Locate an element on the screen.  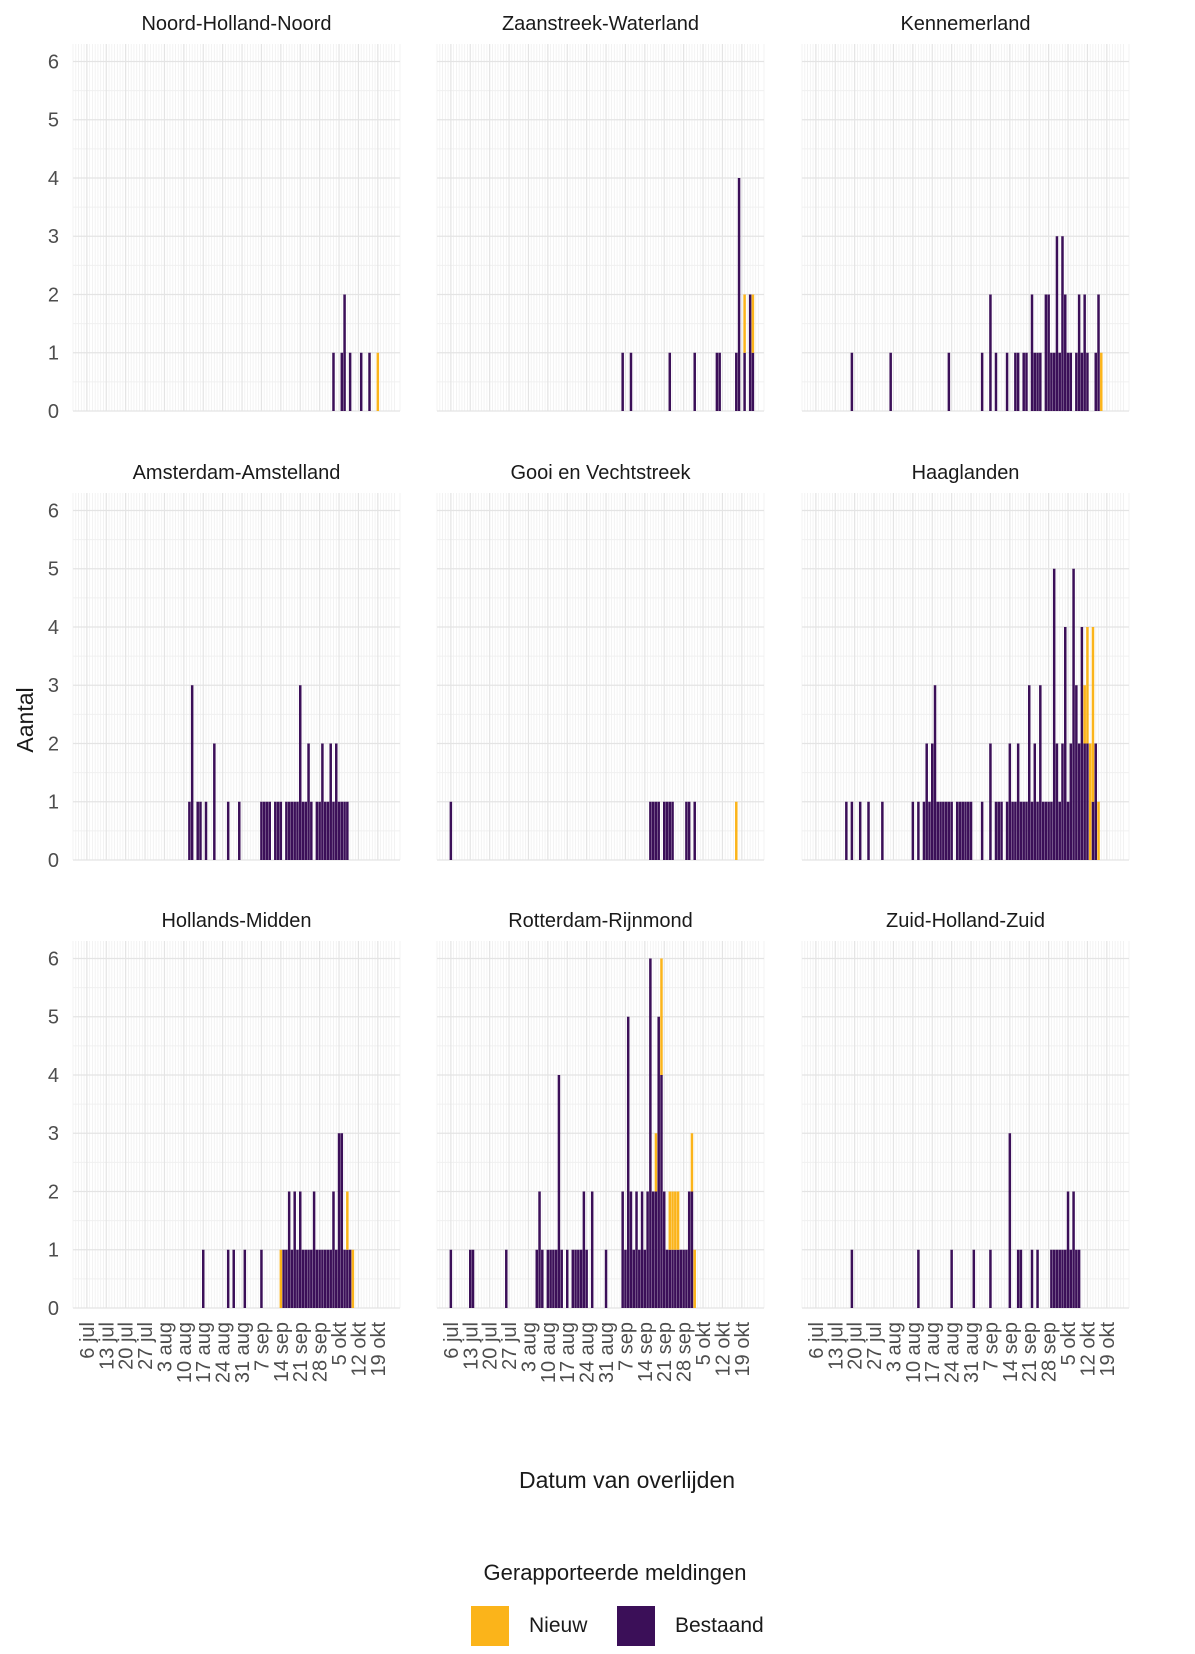
panel-title: Zaanstreek-Waterland is located at coordinates (600, 24).